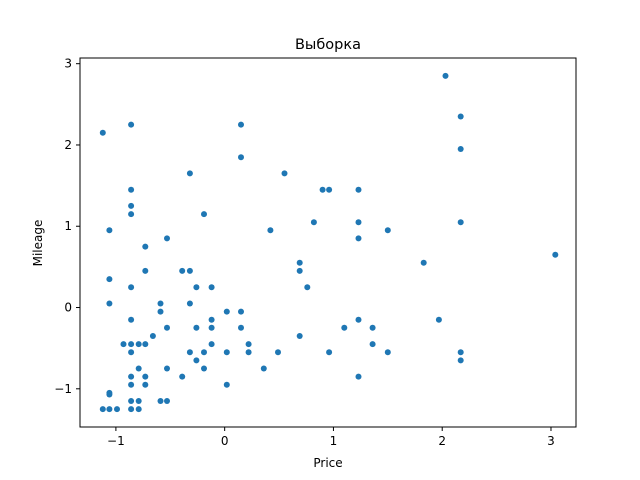 The height and width of the screenshot is (480, 640). I want to click on x-axis-label: Price, so click(327, 463).